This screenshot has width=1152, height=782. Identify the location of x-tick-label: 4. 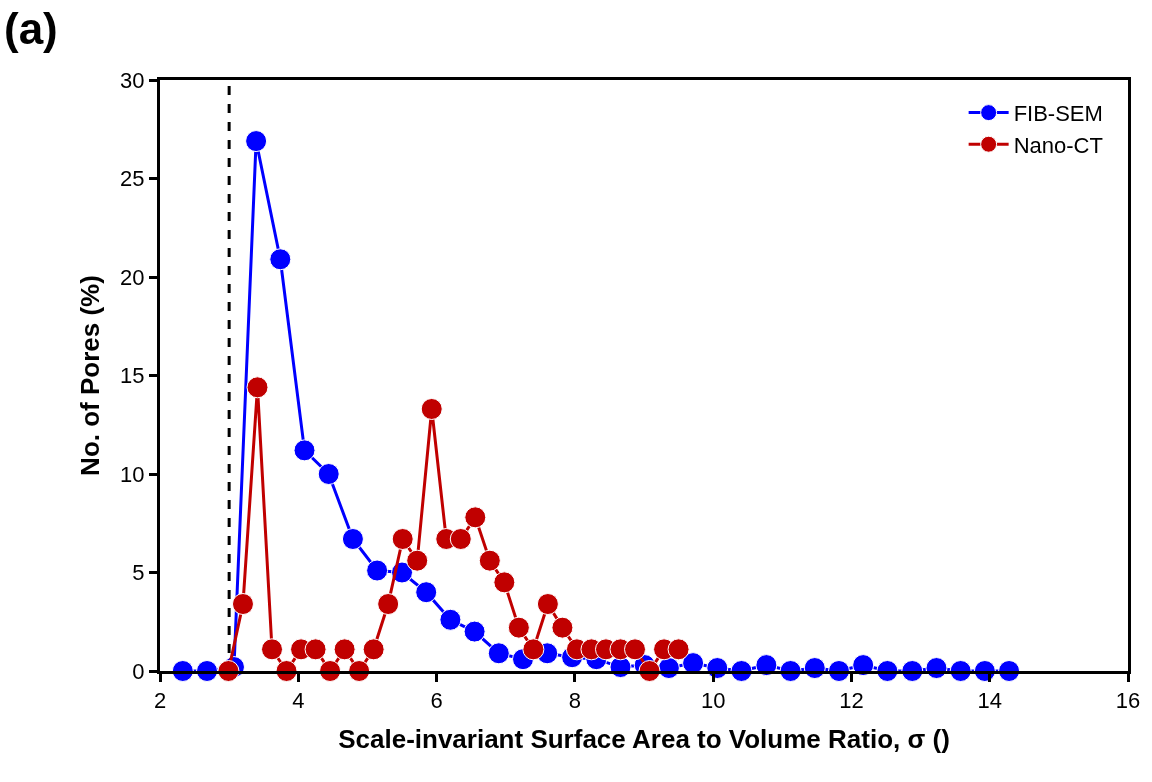
(298, 701).